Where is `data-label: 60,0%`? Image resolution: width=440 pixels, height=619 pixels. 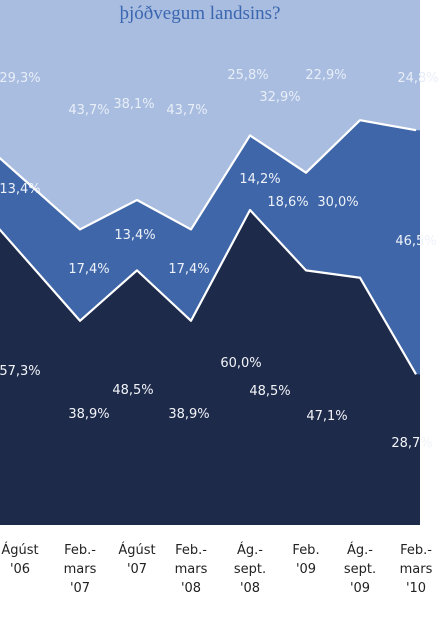
data-label: 60,0% is located at coordinates (240, 363).